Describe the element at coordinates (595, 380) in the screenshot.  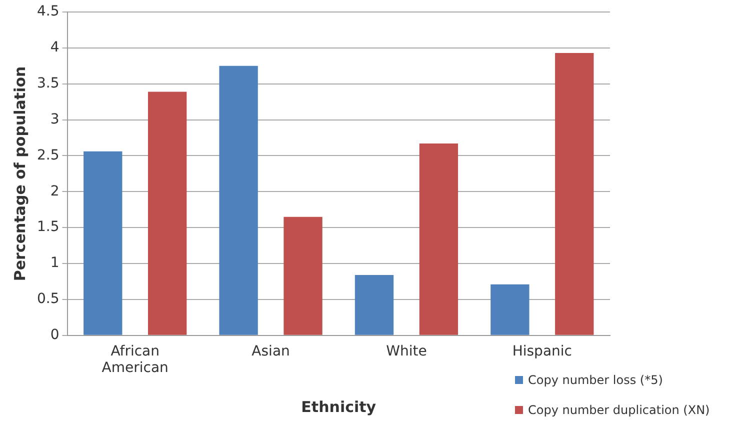
I see `legend-label: Copy number loss (*5)` at that location.